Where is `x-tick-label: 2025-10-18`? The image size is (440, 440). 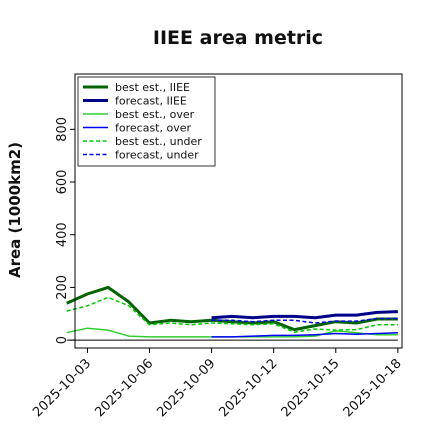
x-tick-label: 2025-10-18 is located at coordinates (373, 388).